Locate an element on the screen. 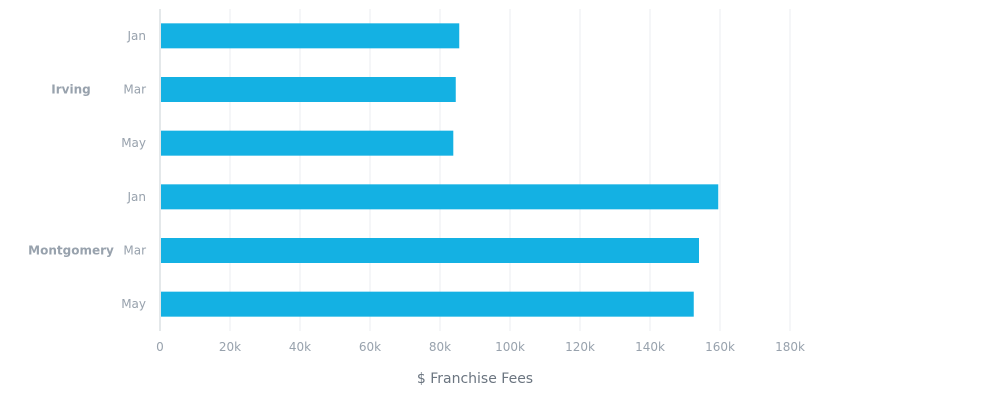 The height and width of the screenshot is (400, 1008). bar-montgomery-mar is located at coordinates (430, 250).